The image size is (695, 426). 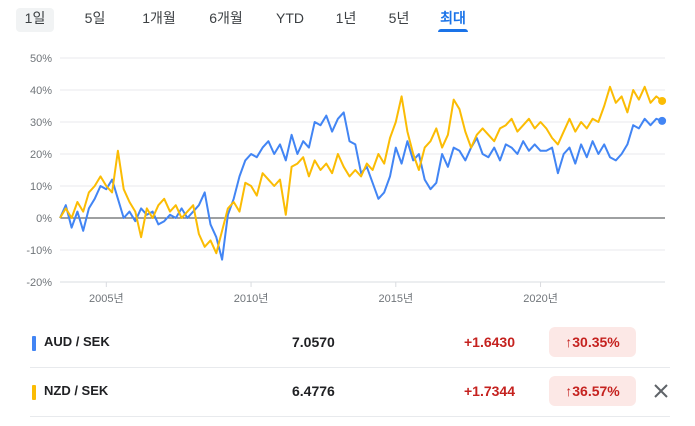 What do you see at coordinates (41, 187) in the screenshot?
I see `y-tick-label: 10%` at bounding box center [41, 187].